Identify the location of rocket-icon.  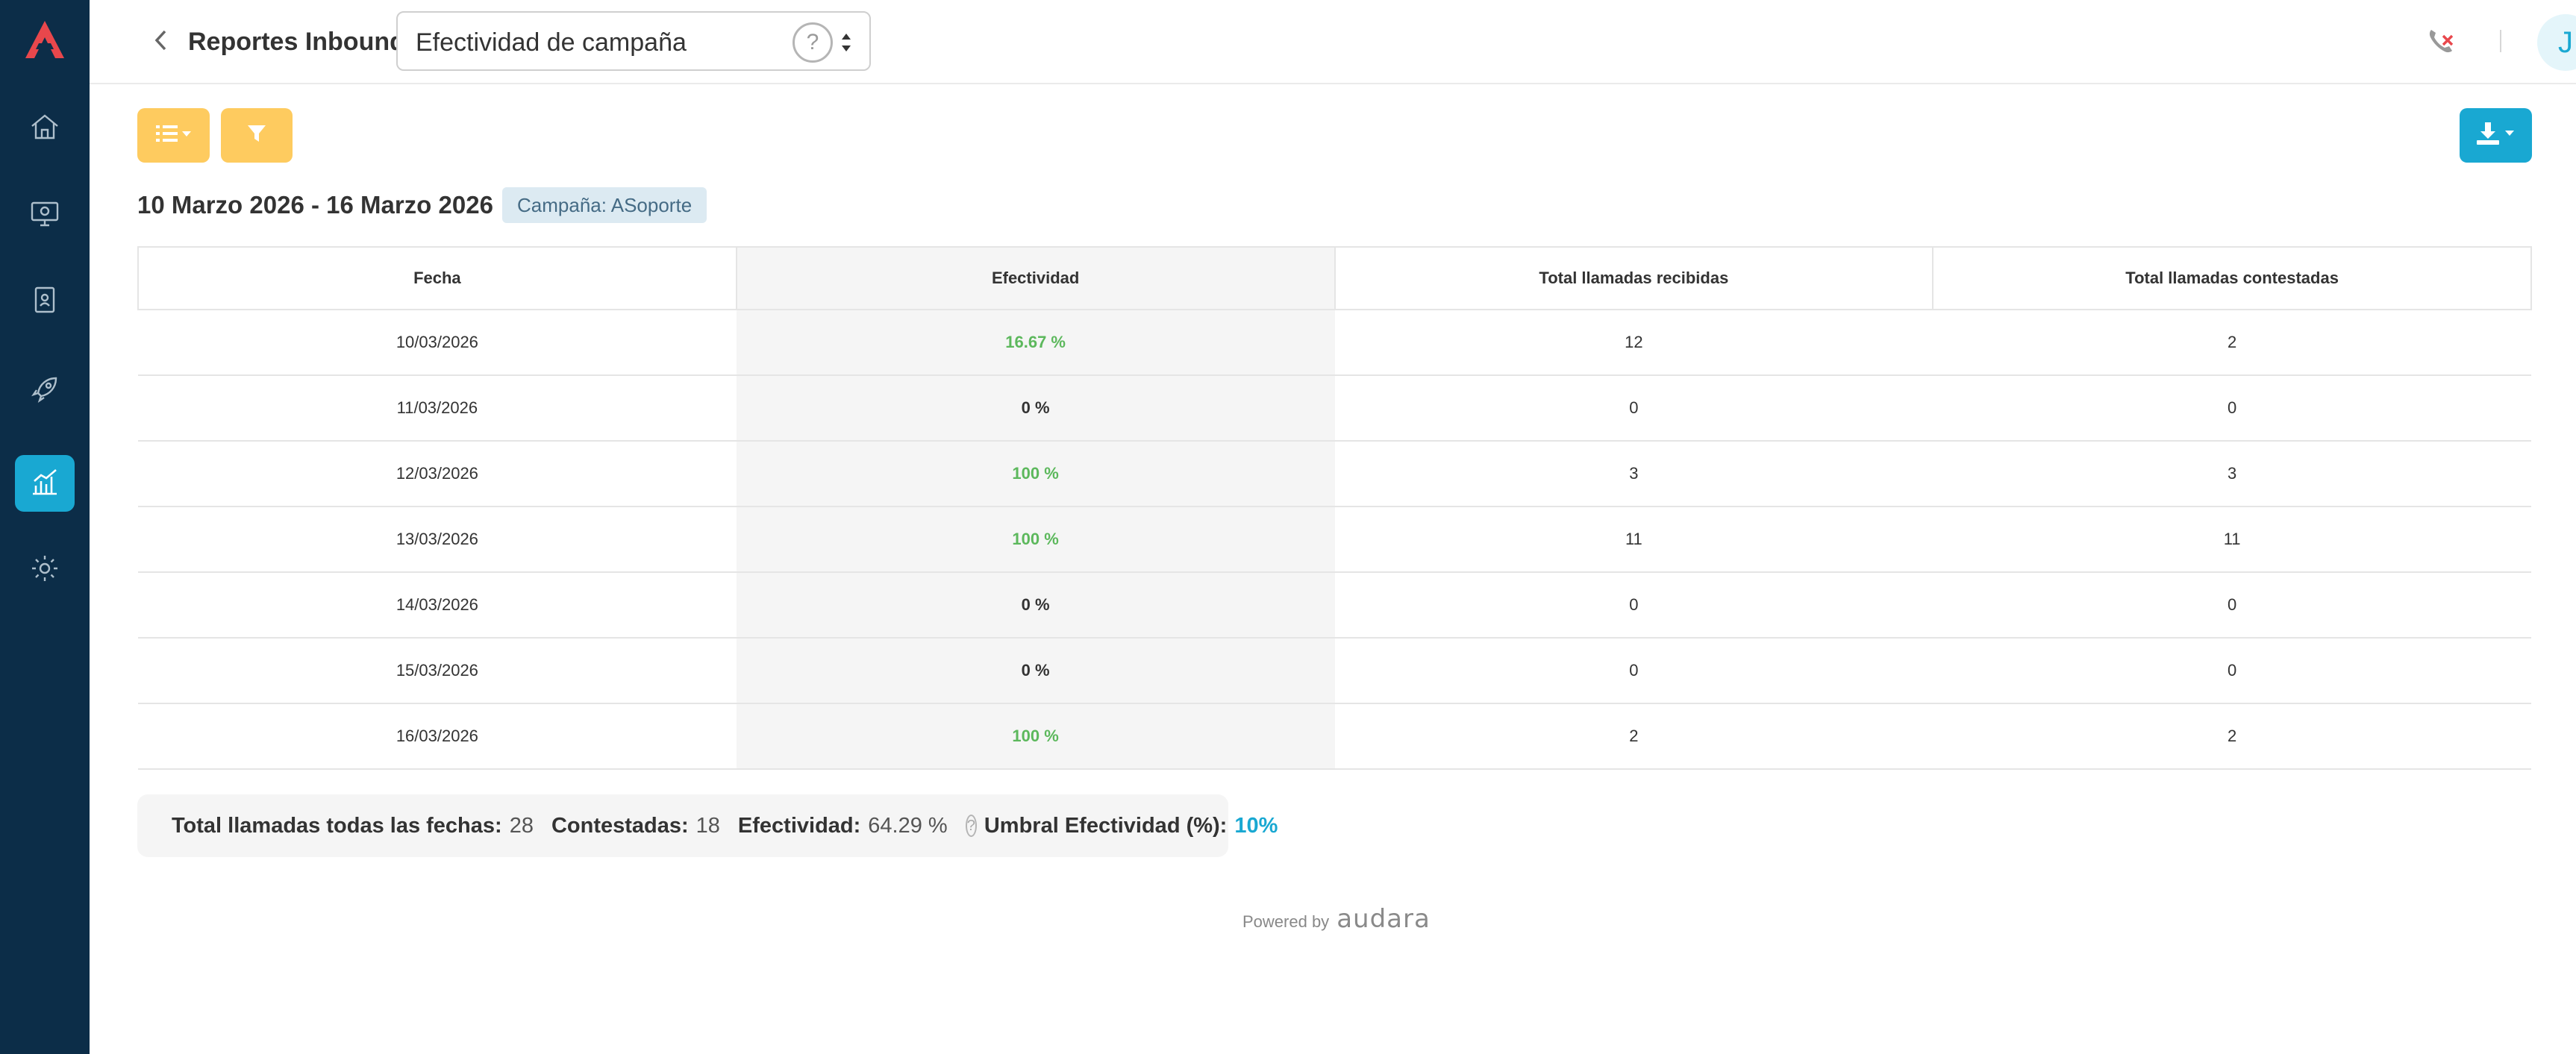
(44, 392).